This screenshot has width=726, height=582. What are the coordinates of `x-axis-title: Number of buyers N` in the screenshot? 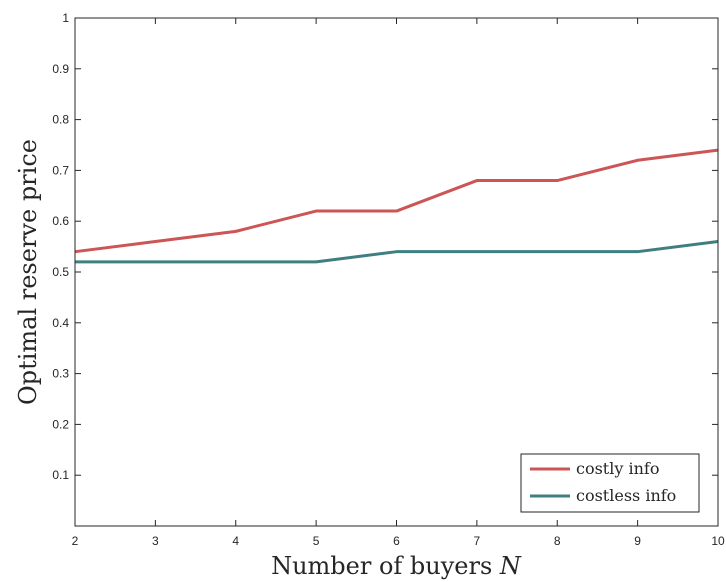 It's located at (396, 566).